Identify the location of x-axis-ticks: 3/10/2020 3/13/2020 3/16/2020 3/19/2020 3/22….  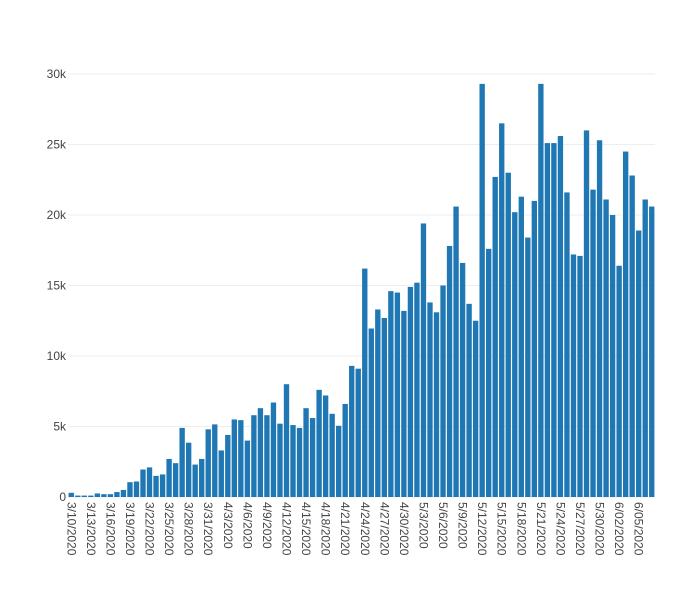
(354, 529).